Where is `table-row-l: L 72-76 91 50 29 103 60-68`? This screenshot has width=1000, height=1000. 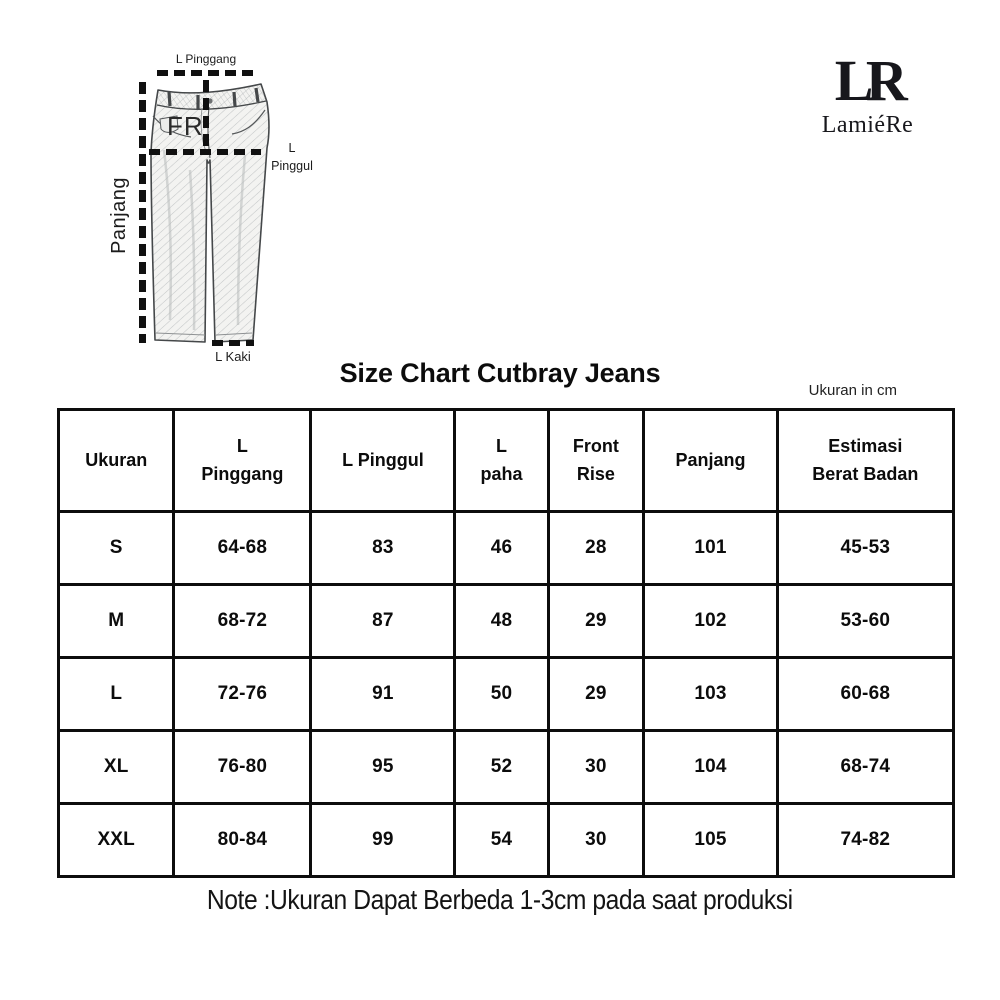 table-row-l: L 72-76 91 50 29 103 60-68 is located at coordinates (506, 694).